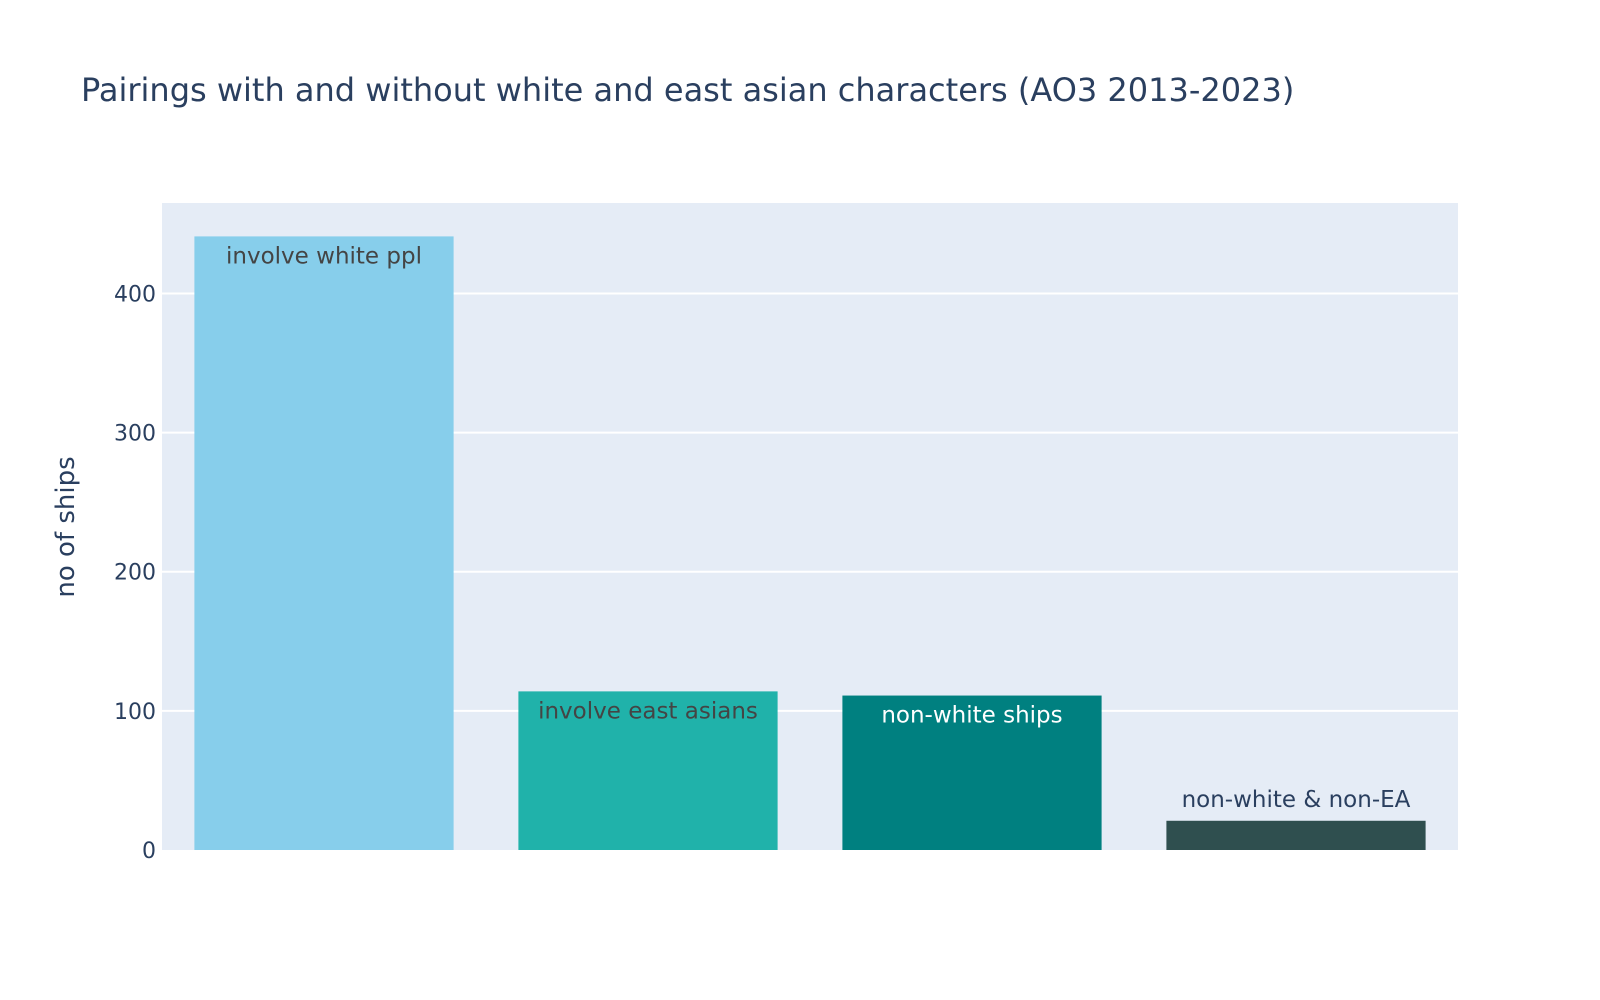  I want to click on y-tick-label: 100, so click(135, 712).